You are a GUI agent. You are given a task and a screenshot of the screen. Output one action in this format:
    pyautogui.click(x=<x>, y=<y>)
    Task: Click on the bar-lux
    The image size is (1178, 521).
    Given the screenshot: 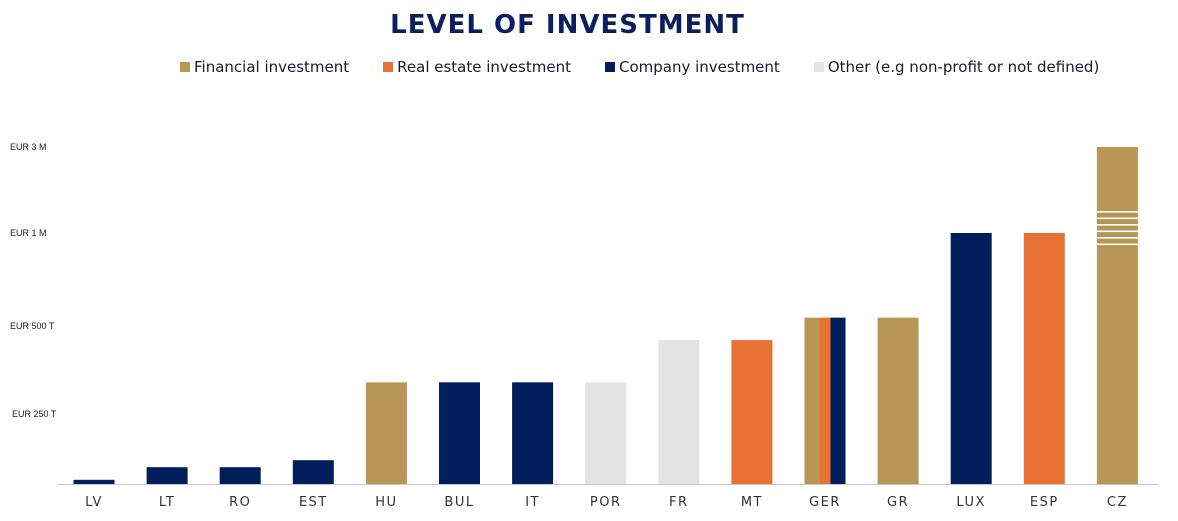 What is the action you would take?
    pyautogui.click(x=971, y=358)
    